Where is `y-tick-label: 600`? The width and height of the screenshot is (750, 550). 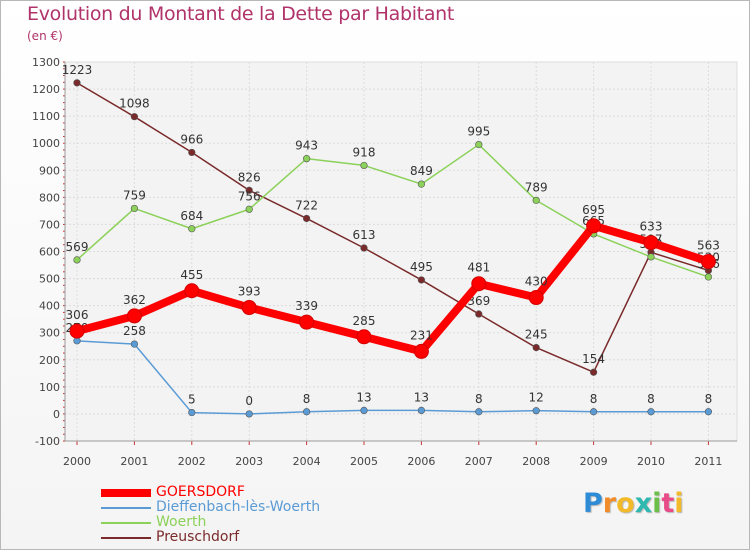 y-tick-label: 600 is located at coordinates (49, 252).